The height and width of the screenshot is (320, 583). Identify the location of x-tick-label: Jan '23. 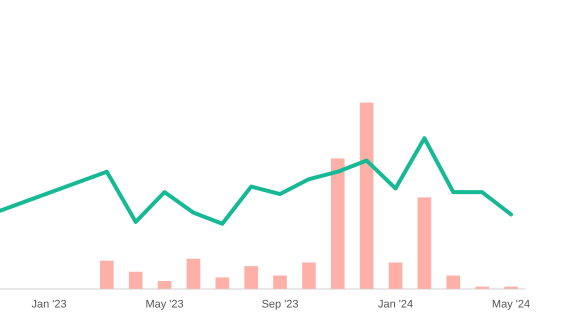
(49, 304).